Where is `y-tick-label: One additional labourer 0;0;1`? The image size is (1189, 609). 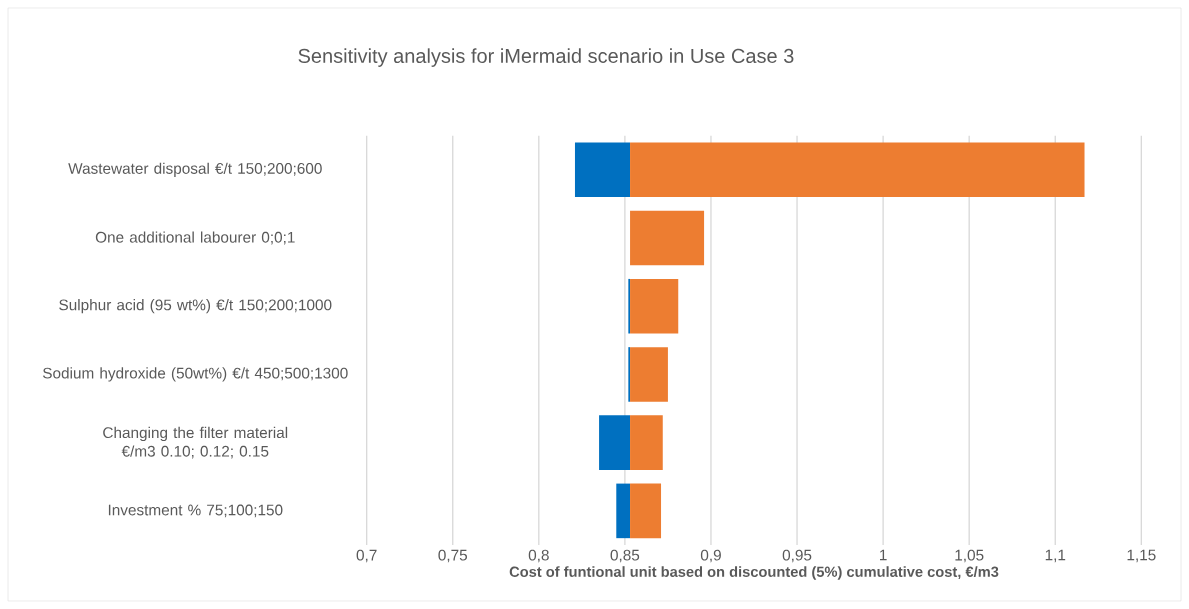 y-tick-label: One additional labourer 0;0;1 is located at coordinates (195, 238).